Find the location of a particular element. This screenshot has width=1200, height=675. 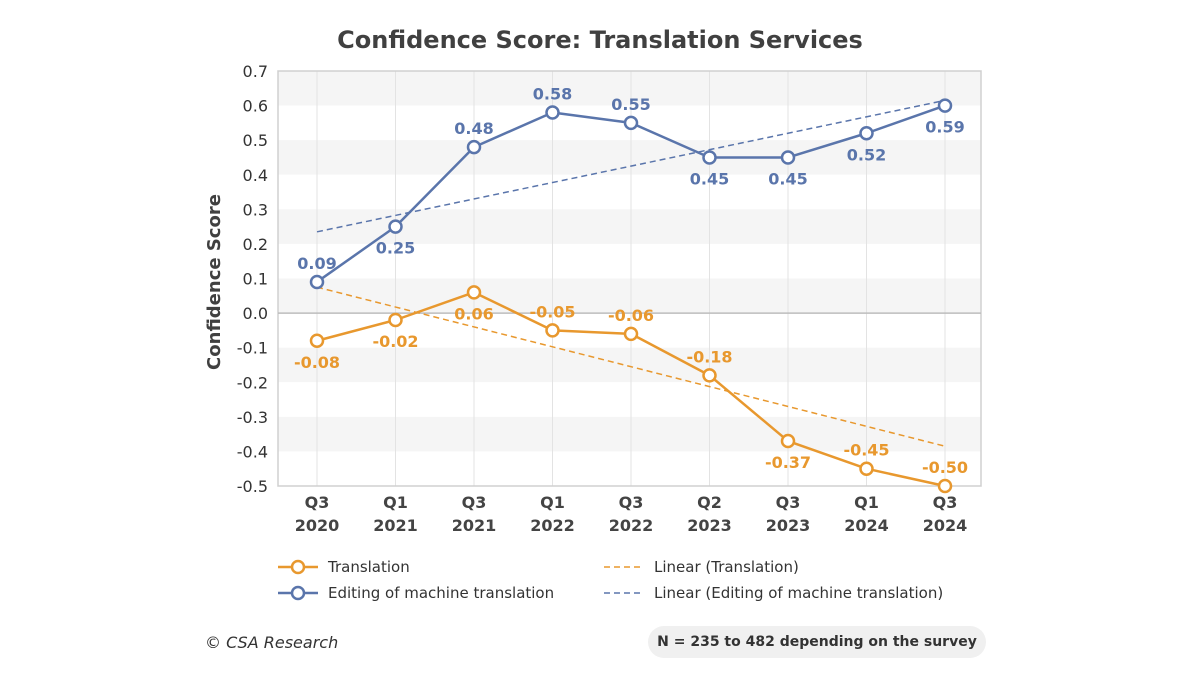

y-tick-label: 0.0 is located at coordinates (255, 313).